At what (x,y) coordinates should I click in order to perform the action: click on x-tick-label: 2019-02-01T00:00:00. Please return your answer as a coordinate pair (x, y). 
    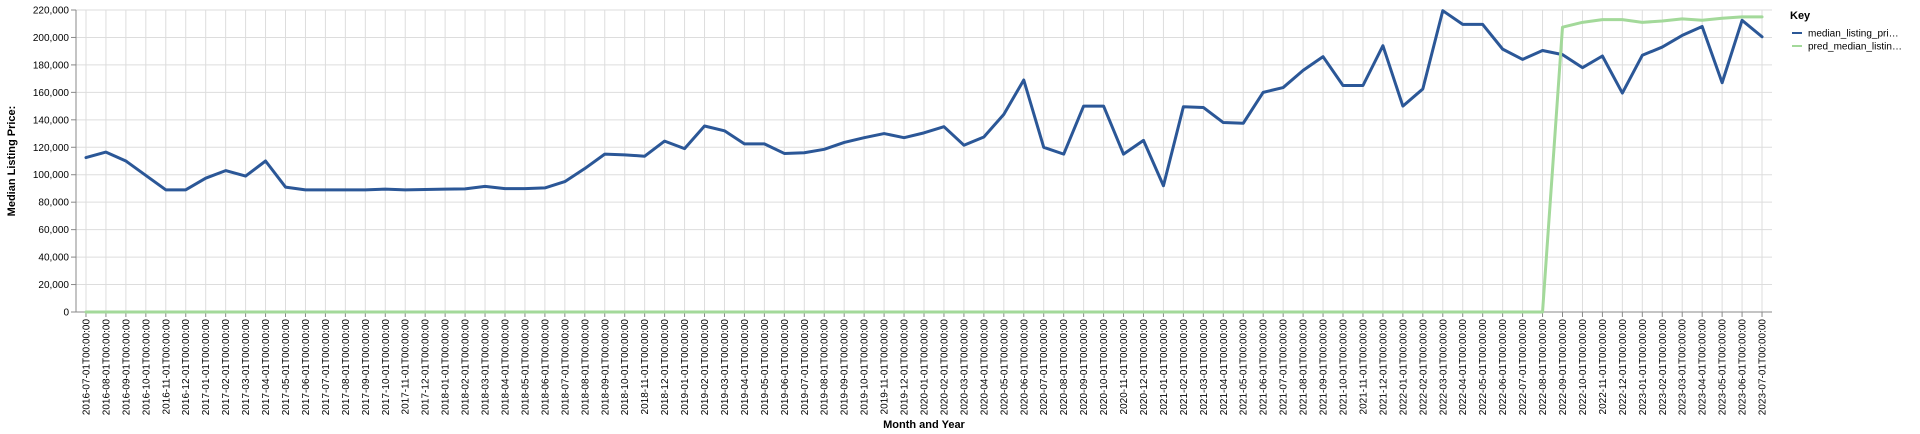
    Looking at the image, I should click on (705, 367).